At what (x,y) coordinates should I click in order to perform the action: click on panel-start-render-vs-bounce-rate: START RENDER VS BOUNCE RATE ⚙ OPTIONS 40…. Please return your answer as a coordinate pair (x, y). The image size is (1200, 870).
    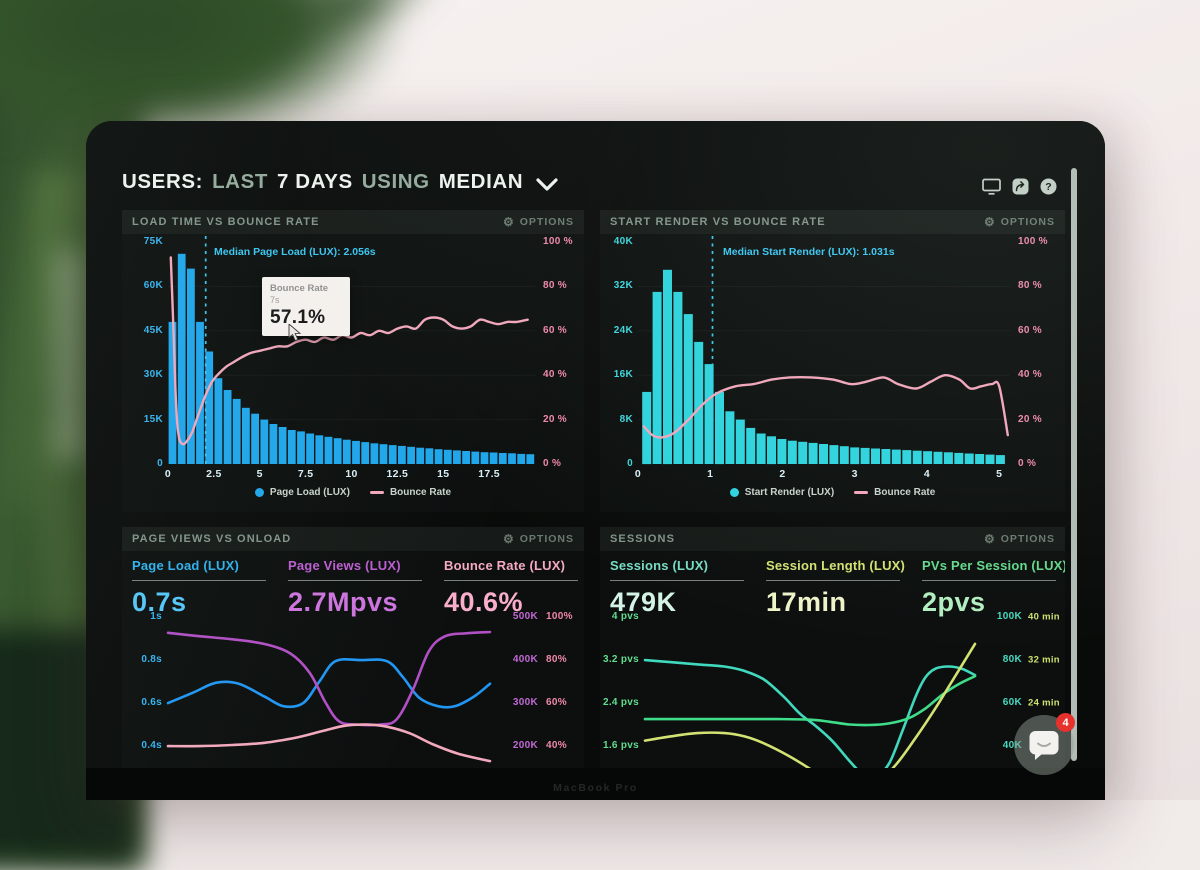
    Looking at the image, I should click on (832, 361).